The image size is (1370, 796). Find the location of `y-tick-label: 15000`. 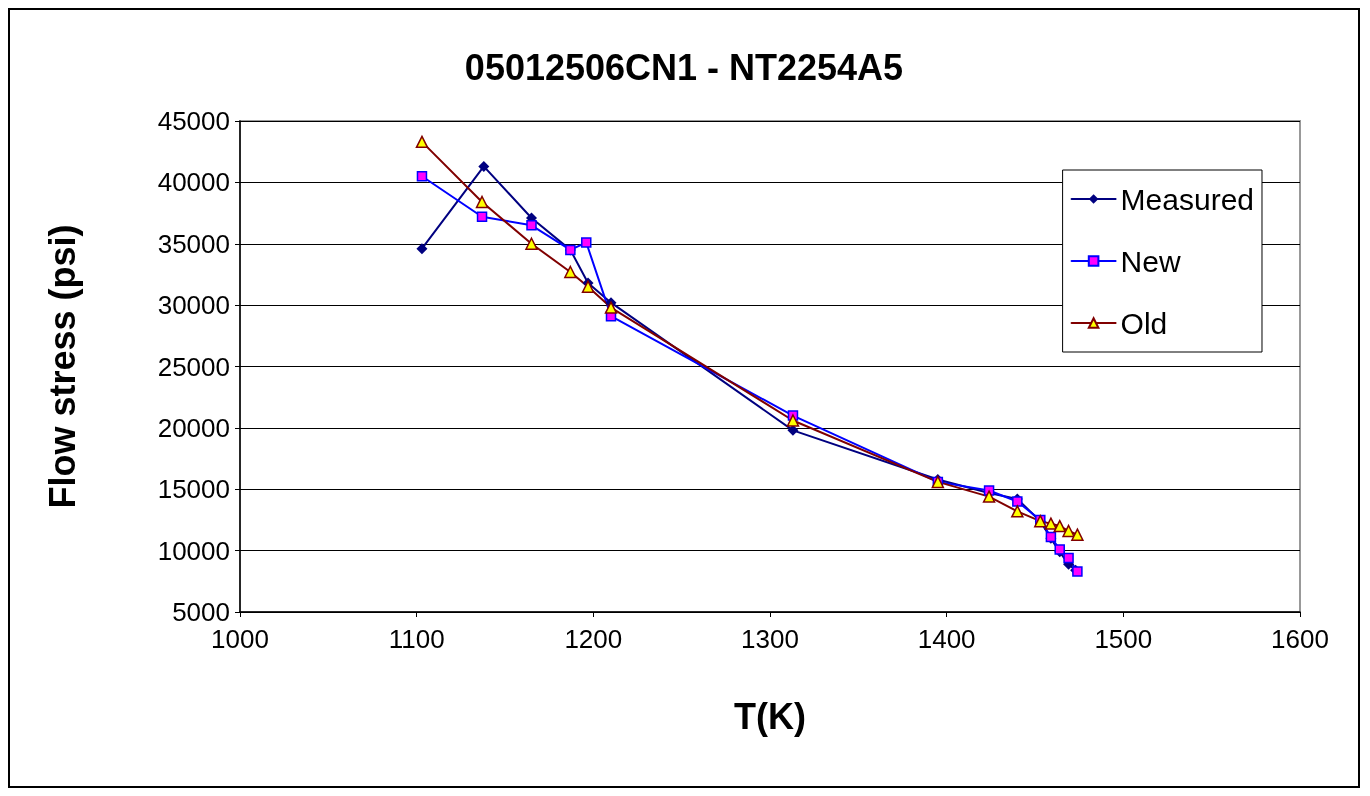

y-tick-label: 15000 is located at coordinates (193, 489).